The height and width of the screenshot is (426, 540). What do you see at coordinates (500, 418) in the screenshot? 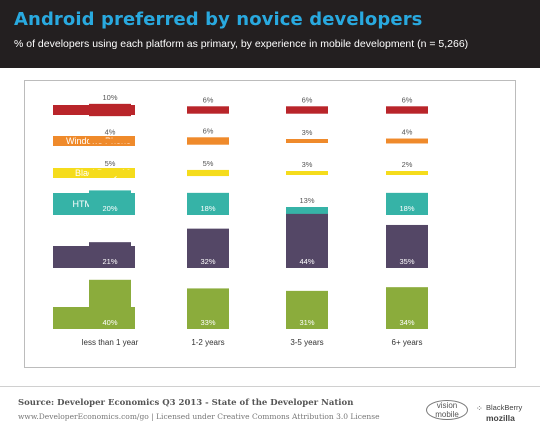
I see `mozilla-label: mozilla` at bounding box center [500, 418].